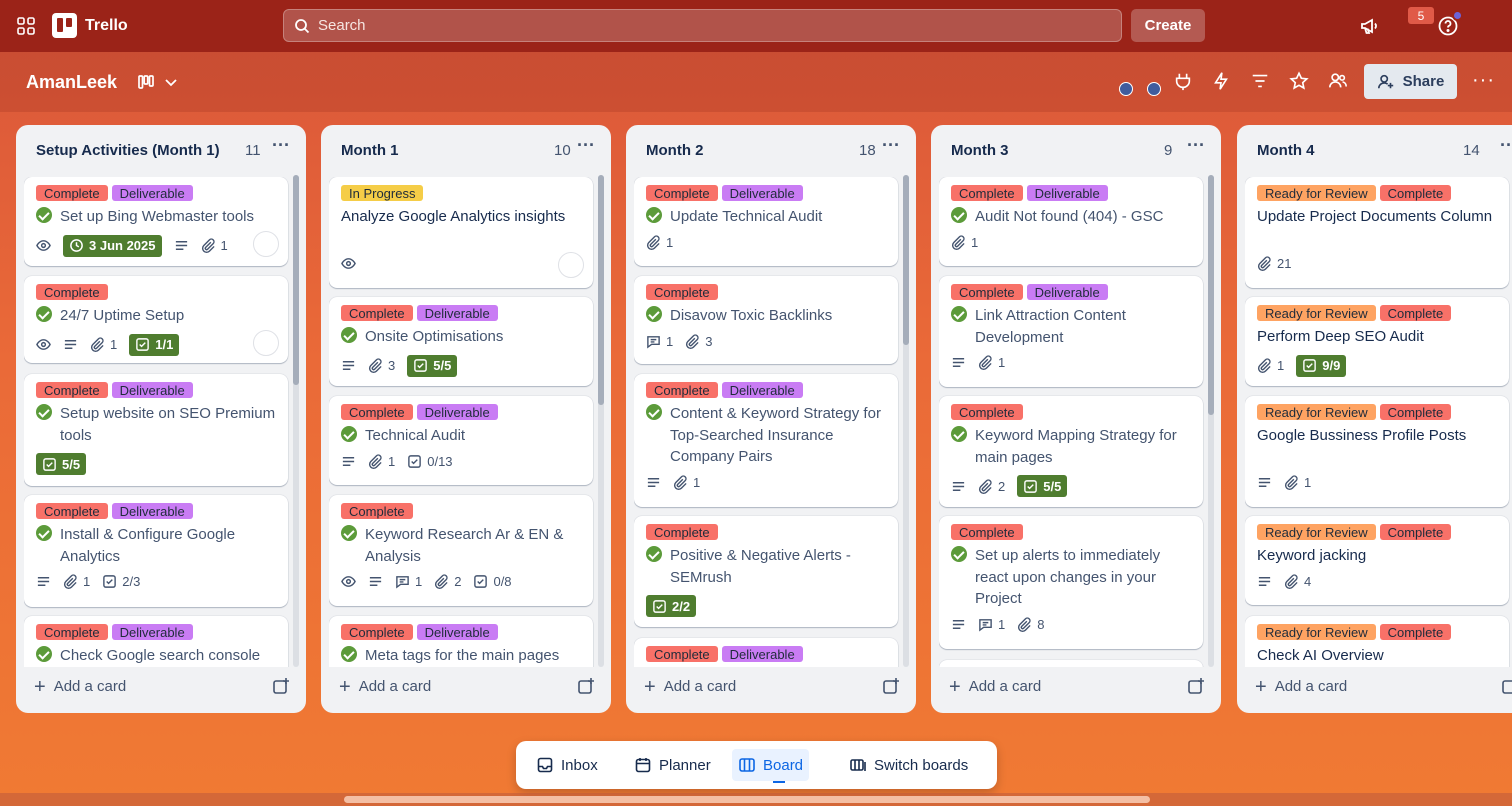 The image size is (1512, 806). I want to click on board-title: AmanLeek, so click(72, 82).